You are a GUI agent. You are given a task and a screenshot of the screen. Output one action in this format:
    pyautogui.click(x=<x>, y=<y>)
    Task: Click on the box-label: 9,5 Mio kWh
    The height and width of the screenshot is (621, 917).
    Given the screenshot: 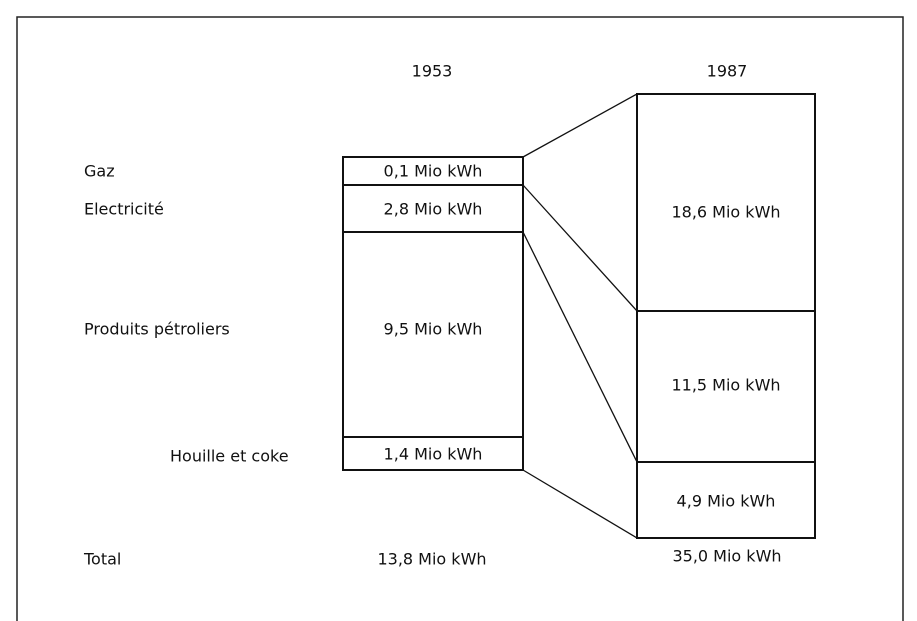 What is the action you would take?
    pyautogui.click(x=433, y=329)
    